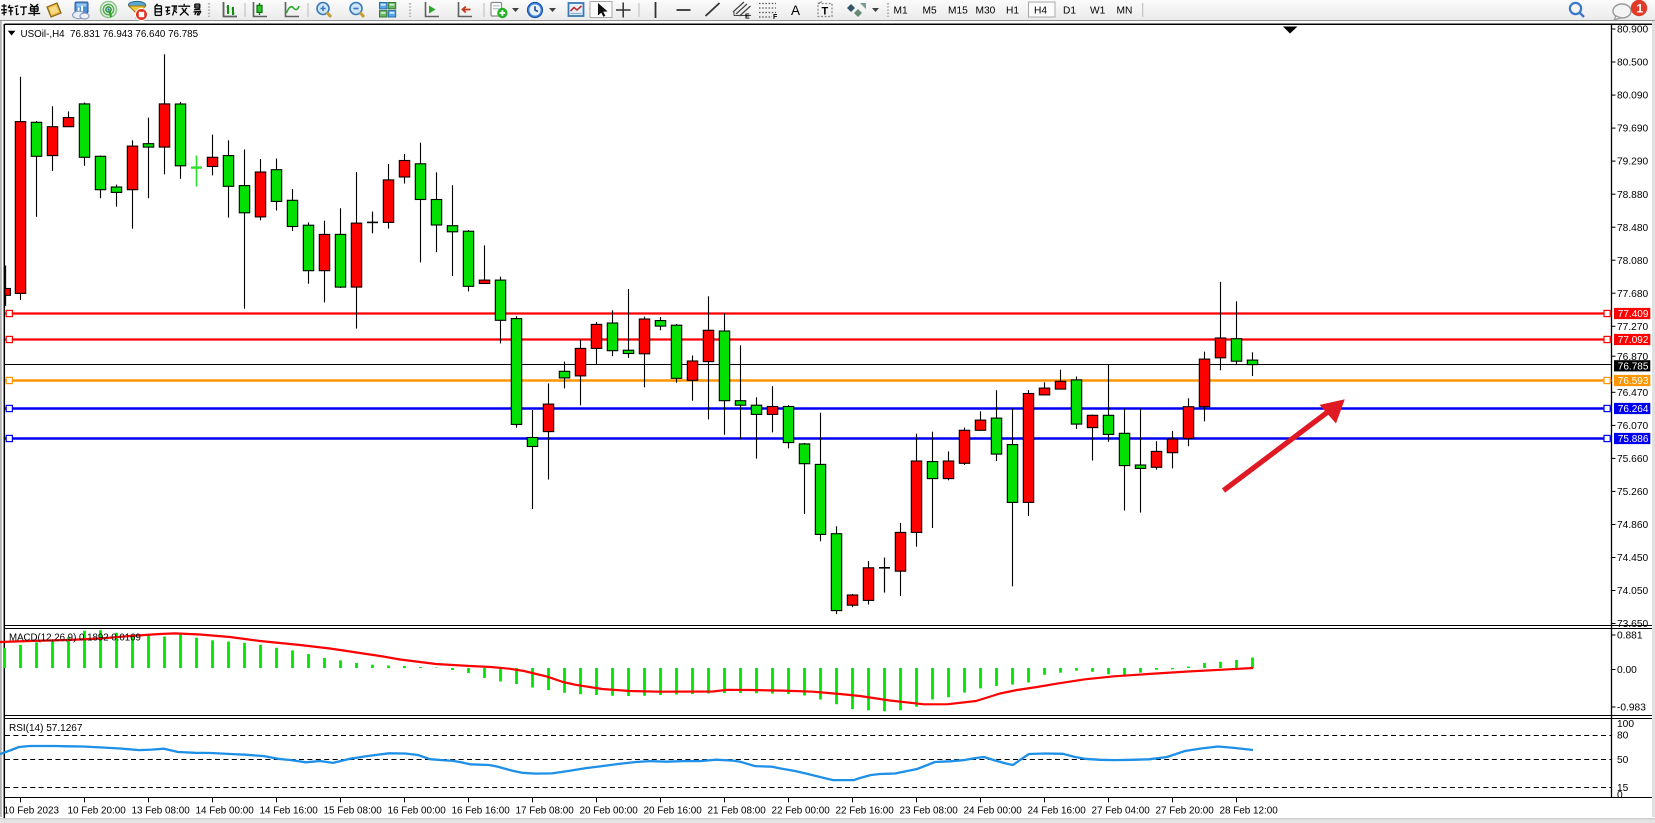  What do you see at coordinates (97, 811) in the screenshot?
I see `svg-text: 10 Feb 20:00` at bounding box center [97, 811].